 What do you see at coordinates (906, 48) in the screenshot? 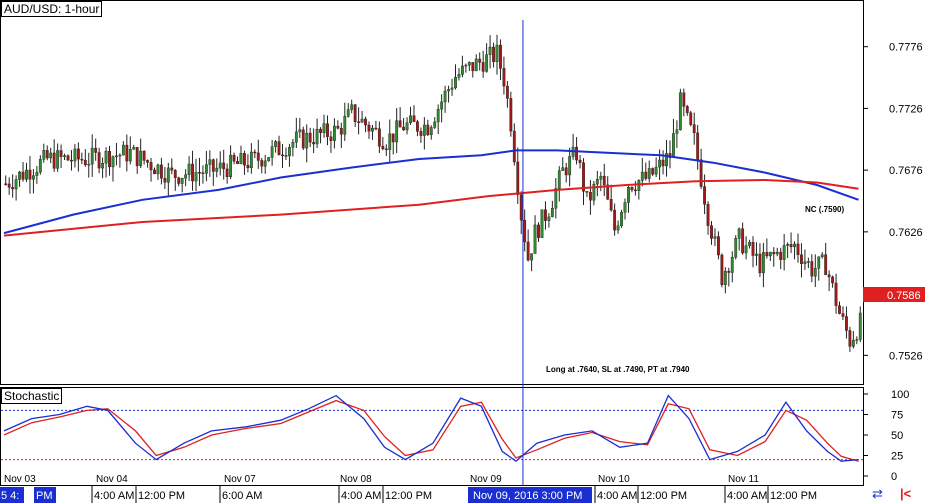
I see `price-tick-label: 0.7776` at bounding box center [906, 48].